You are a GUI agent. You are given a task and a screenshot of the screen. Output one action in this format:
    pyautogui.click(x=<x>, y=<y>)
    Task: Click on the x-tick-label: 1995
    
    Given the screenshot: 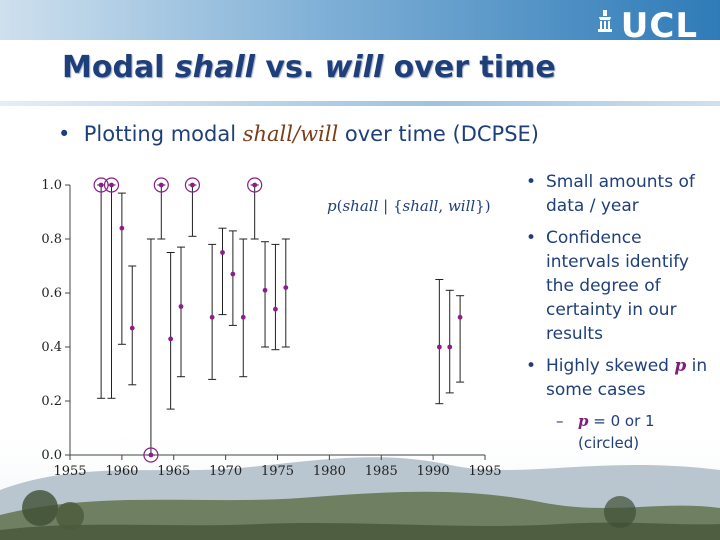 What is the action you would take?
    pyautogui.click(x=484, y=471)
    